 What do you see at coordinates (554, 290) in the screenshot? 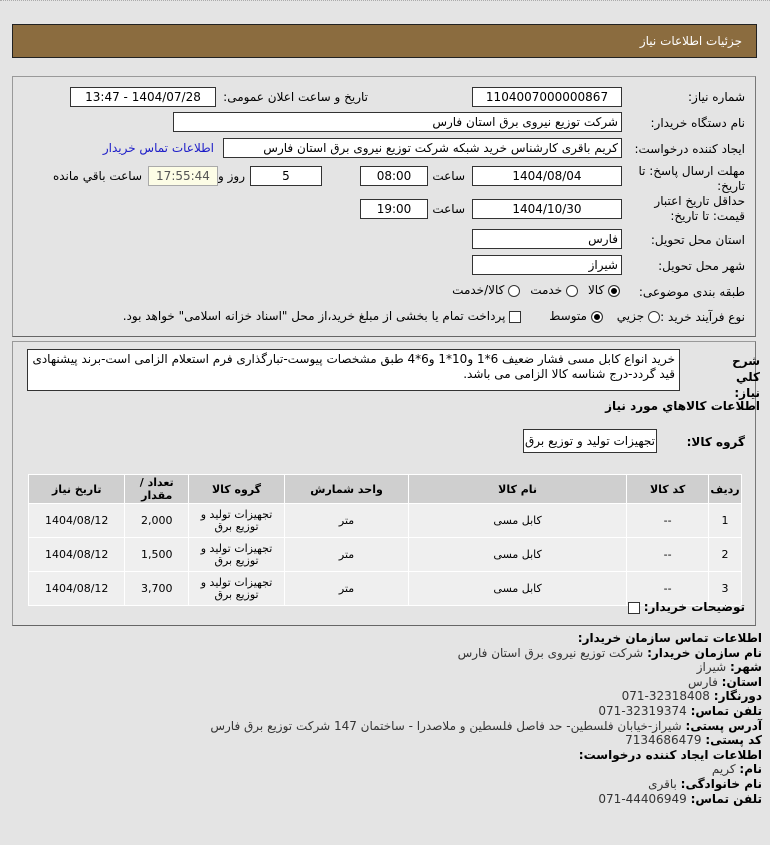
I see `category-option-service: خدمت` at bounding box center [554, 290].